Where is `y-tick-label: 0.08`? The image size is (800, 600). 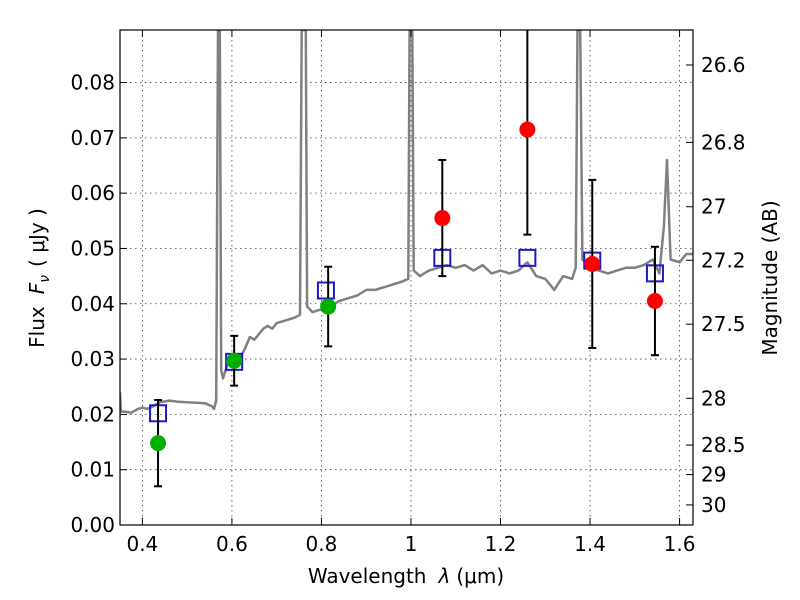 y-tick-label: 0.08 is located at coordinates (92, 83).